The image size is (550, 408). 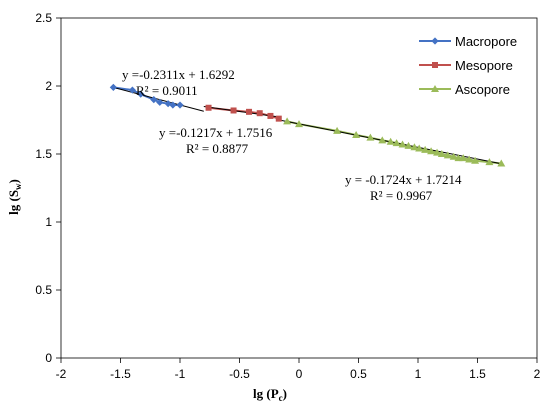 I want to click on mesopore-r2: R² = 0.8877, so click(x=217, y=148).